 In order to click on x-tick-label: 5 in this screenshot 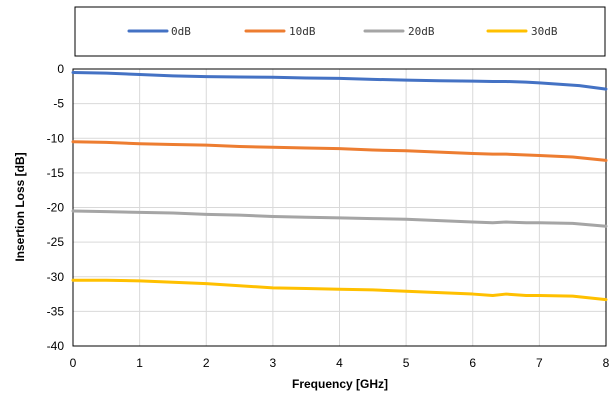, I will do `click(406, 363)`.